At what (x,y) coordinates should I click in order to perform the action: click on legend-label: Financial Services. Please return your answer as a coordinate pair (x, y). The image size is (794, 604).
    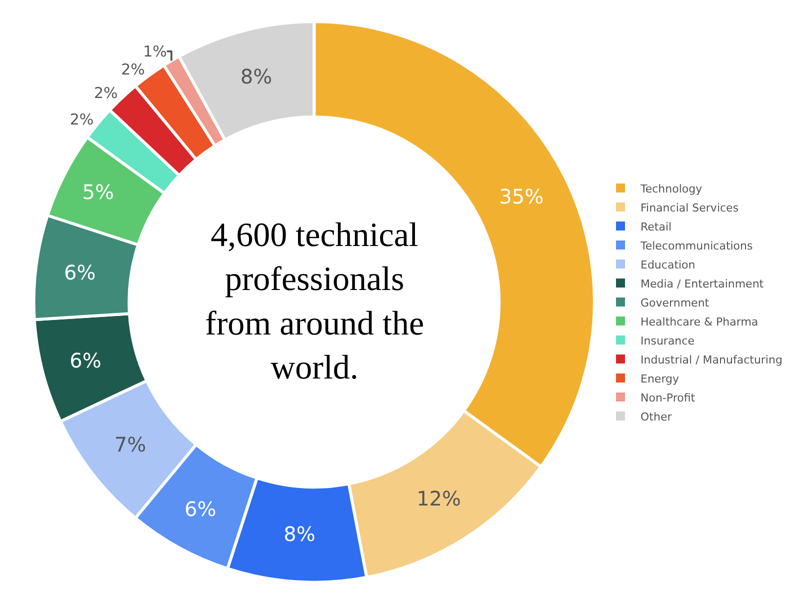
    Looking at the image, I should click on (689, 207).